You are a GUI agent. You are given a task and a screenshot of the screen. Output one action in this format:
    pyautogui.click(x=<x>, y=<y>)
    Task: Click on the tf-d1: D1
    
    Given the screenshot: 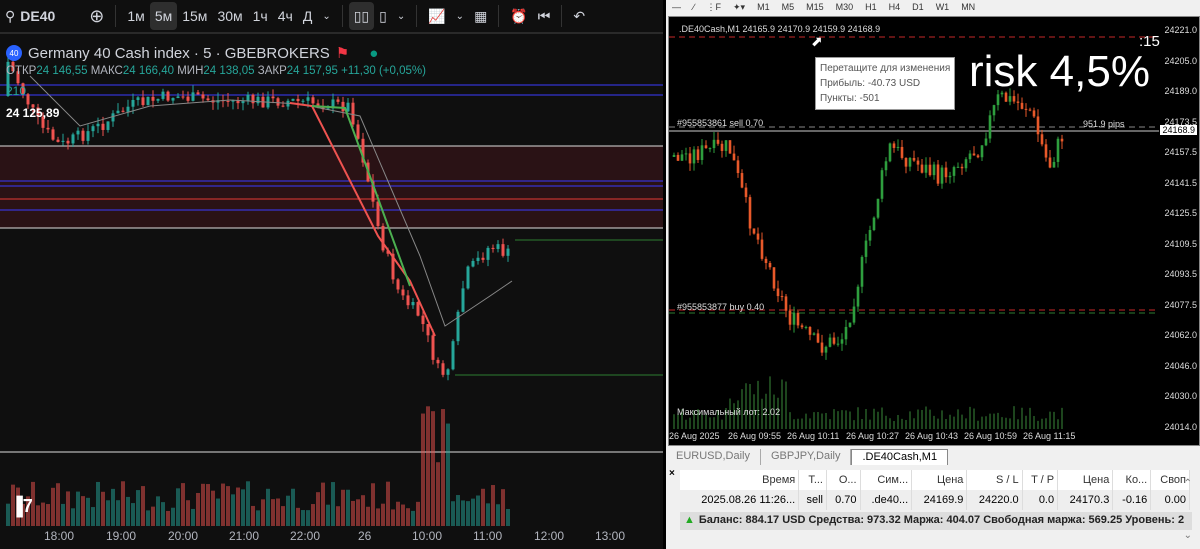 What is the action you would take?
    pyautogui.click(x=918, y=7)
    